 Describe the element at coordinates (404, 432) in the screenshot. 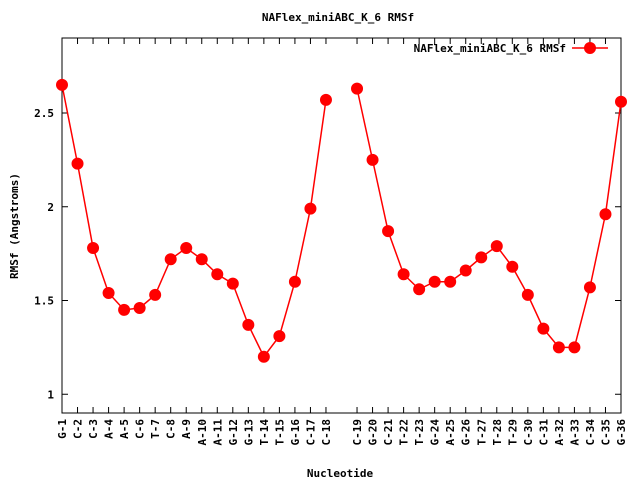

I see `x-tick-label: T-22` at that location.